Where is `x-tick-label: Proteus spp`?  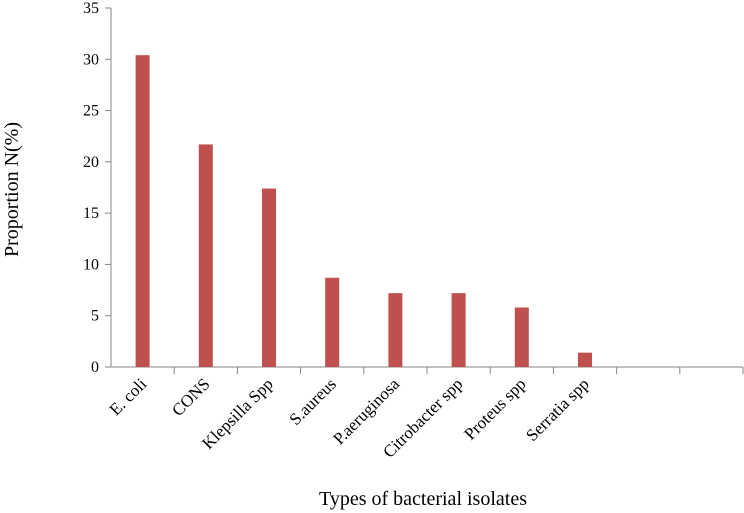 x-tick-label: Proteus spp is located at coordinates (494, 408).